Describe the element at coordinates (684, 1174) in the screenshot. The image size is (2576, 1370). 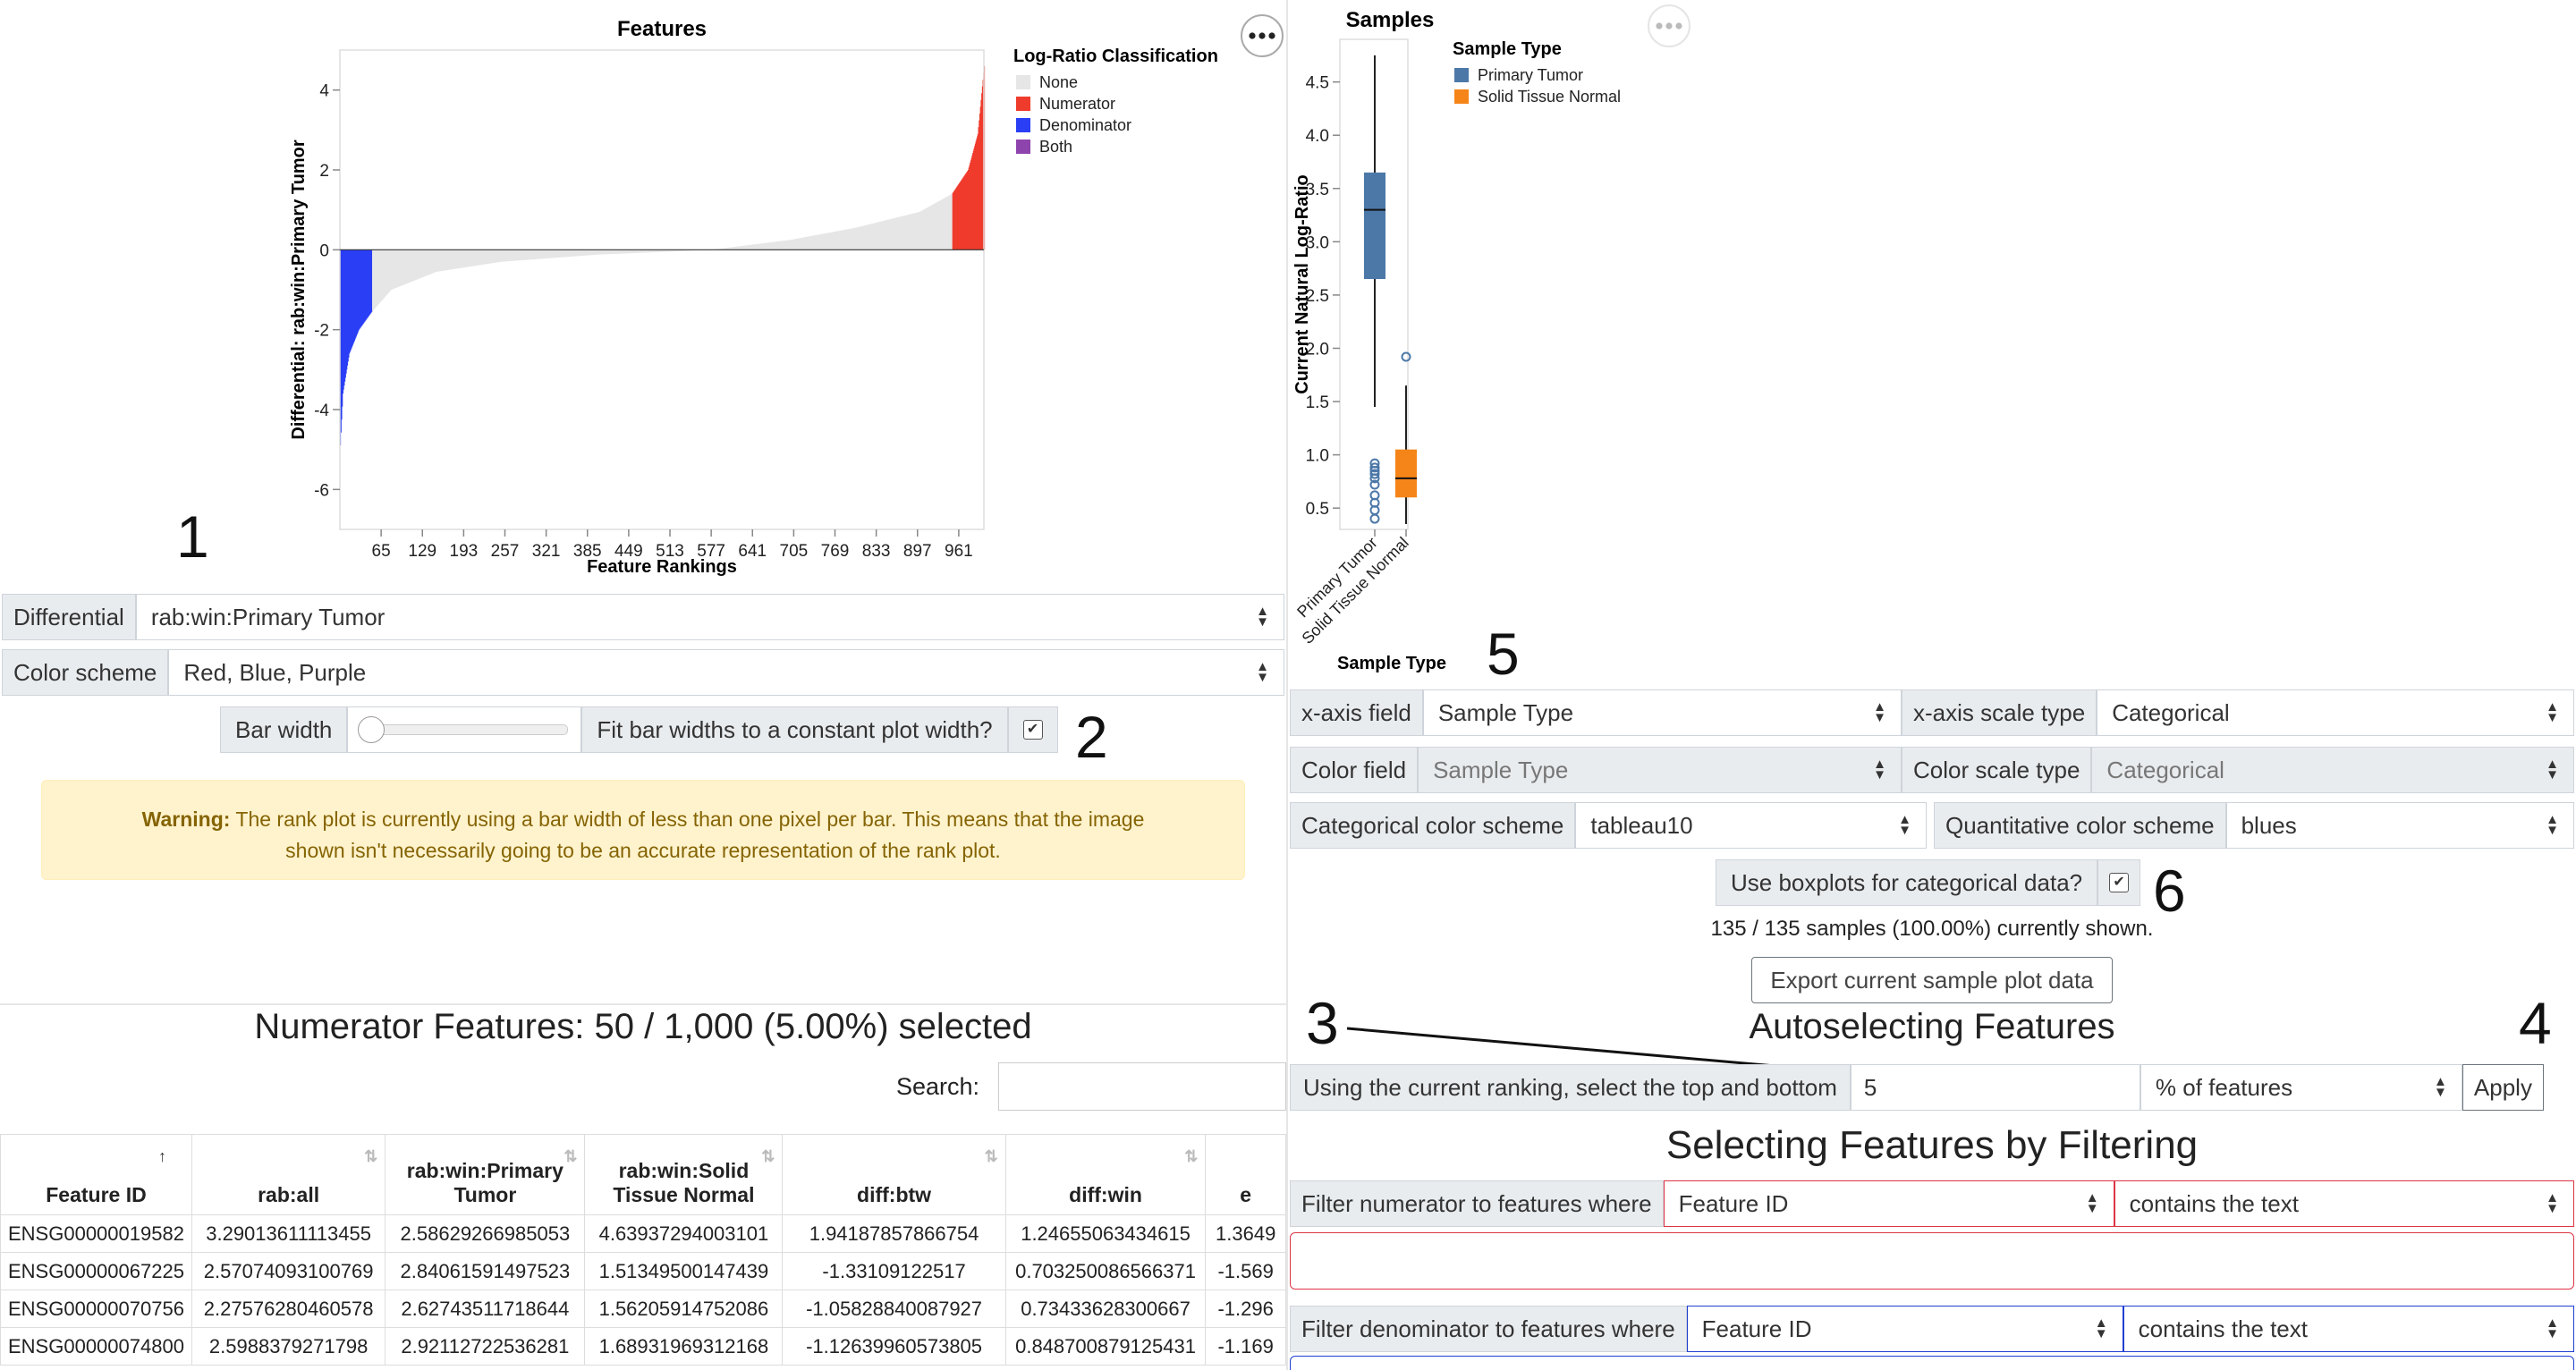
I see `column-header-rab-win-solid-tissue-normal: rab:win:Solid Tissue Normal ⇅` at that location.